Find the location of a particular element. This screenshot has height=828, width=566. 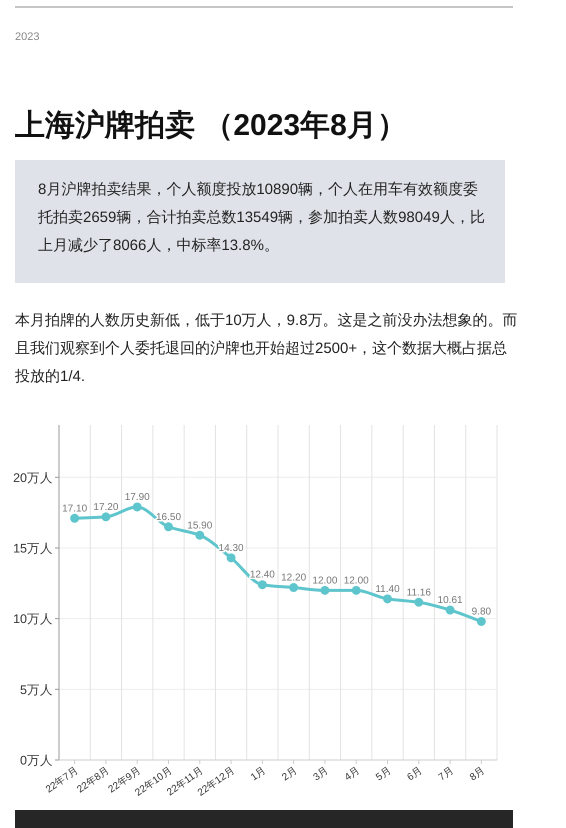

text: 2023 is located at coordinates (27, 37).